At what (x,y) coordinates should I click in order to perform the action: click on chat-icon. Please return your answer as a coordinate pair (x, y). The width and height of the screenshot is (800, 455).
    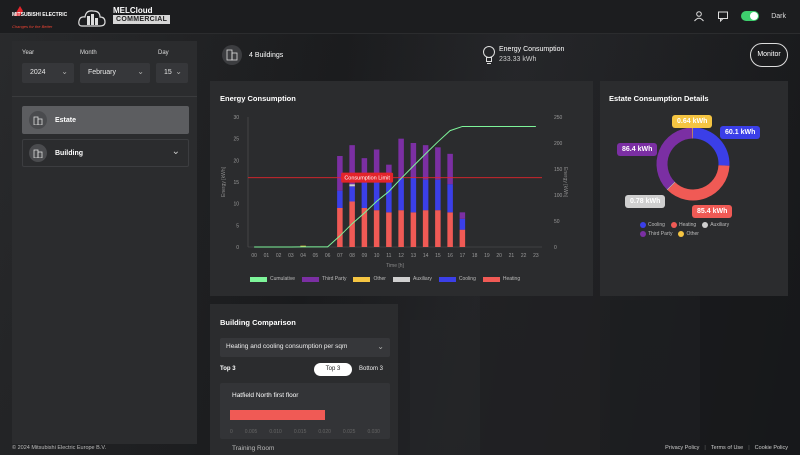
    Looking at the image, I should click on (723, 16).